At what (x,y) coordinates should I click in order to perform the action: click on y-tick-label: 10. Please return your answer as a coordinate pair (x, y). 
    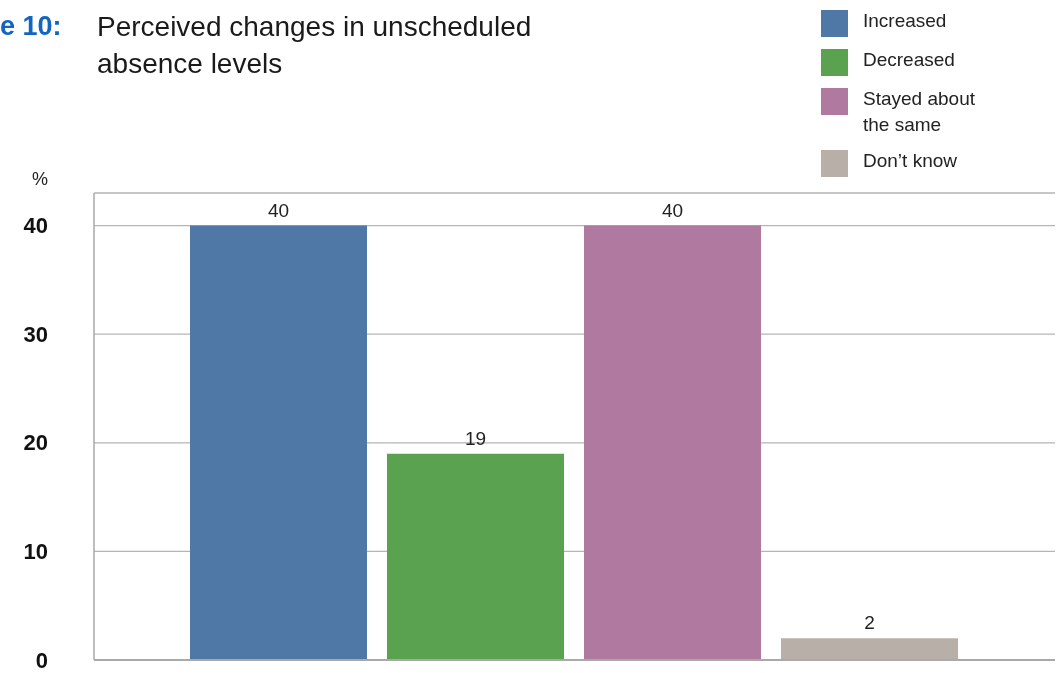
    Looking at the image, I should click on (35, 551).